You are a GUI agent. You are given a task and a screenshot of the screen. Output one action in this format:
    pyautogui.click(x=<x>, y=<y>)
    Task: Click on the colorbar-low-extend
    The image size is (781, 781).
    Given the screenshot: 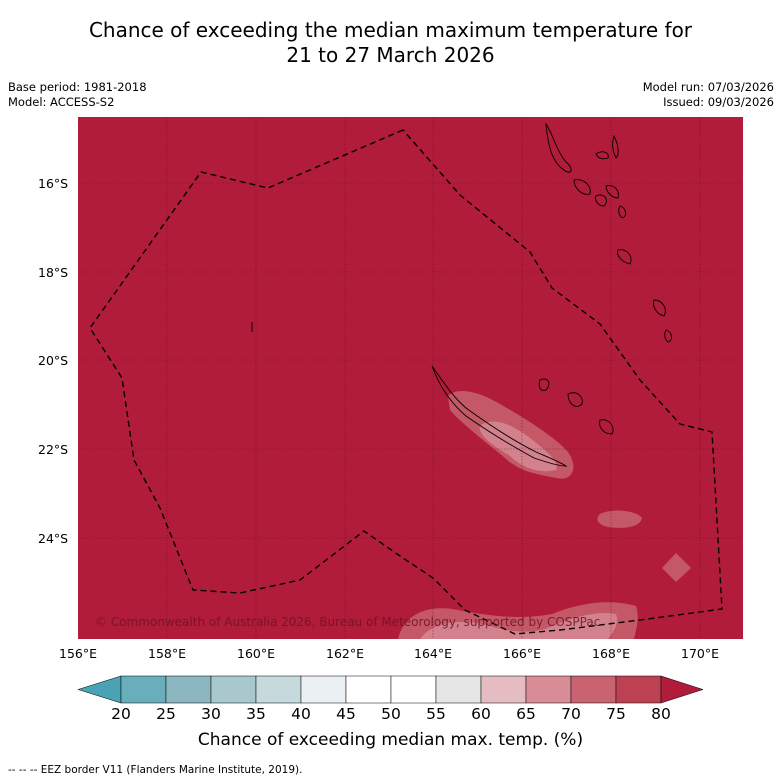 What is the action you would take?
    pyautogui.click(x=99, y=689)
    